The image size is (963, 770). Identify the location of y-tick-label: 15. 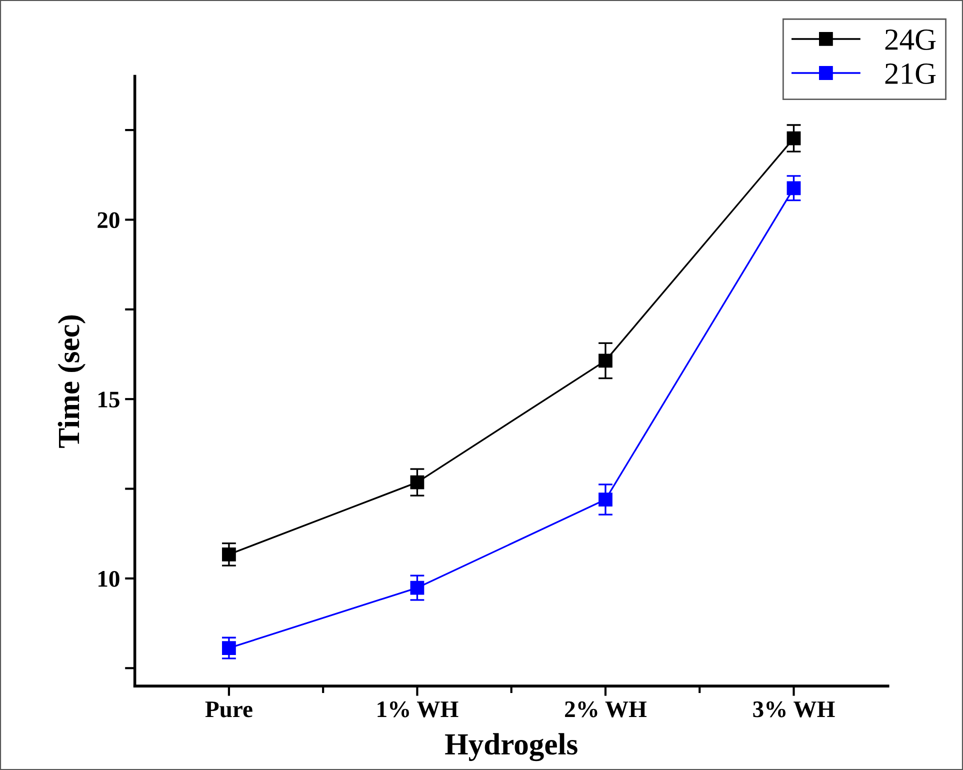
(109, 400).